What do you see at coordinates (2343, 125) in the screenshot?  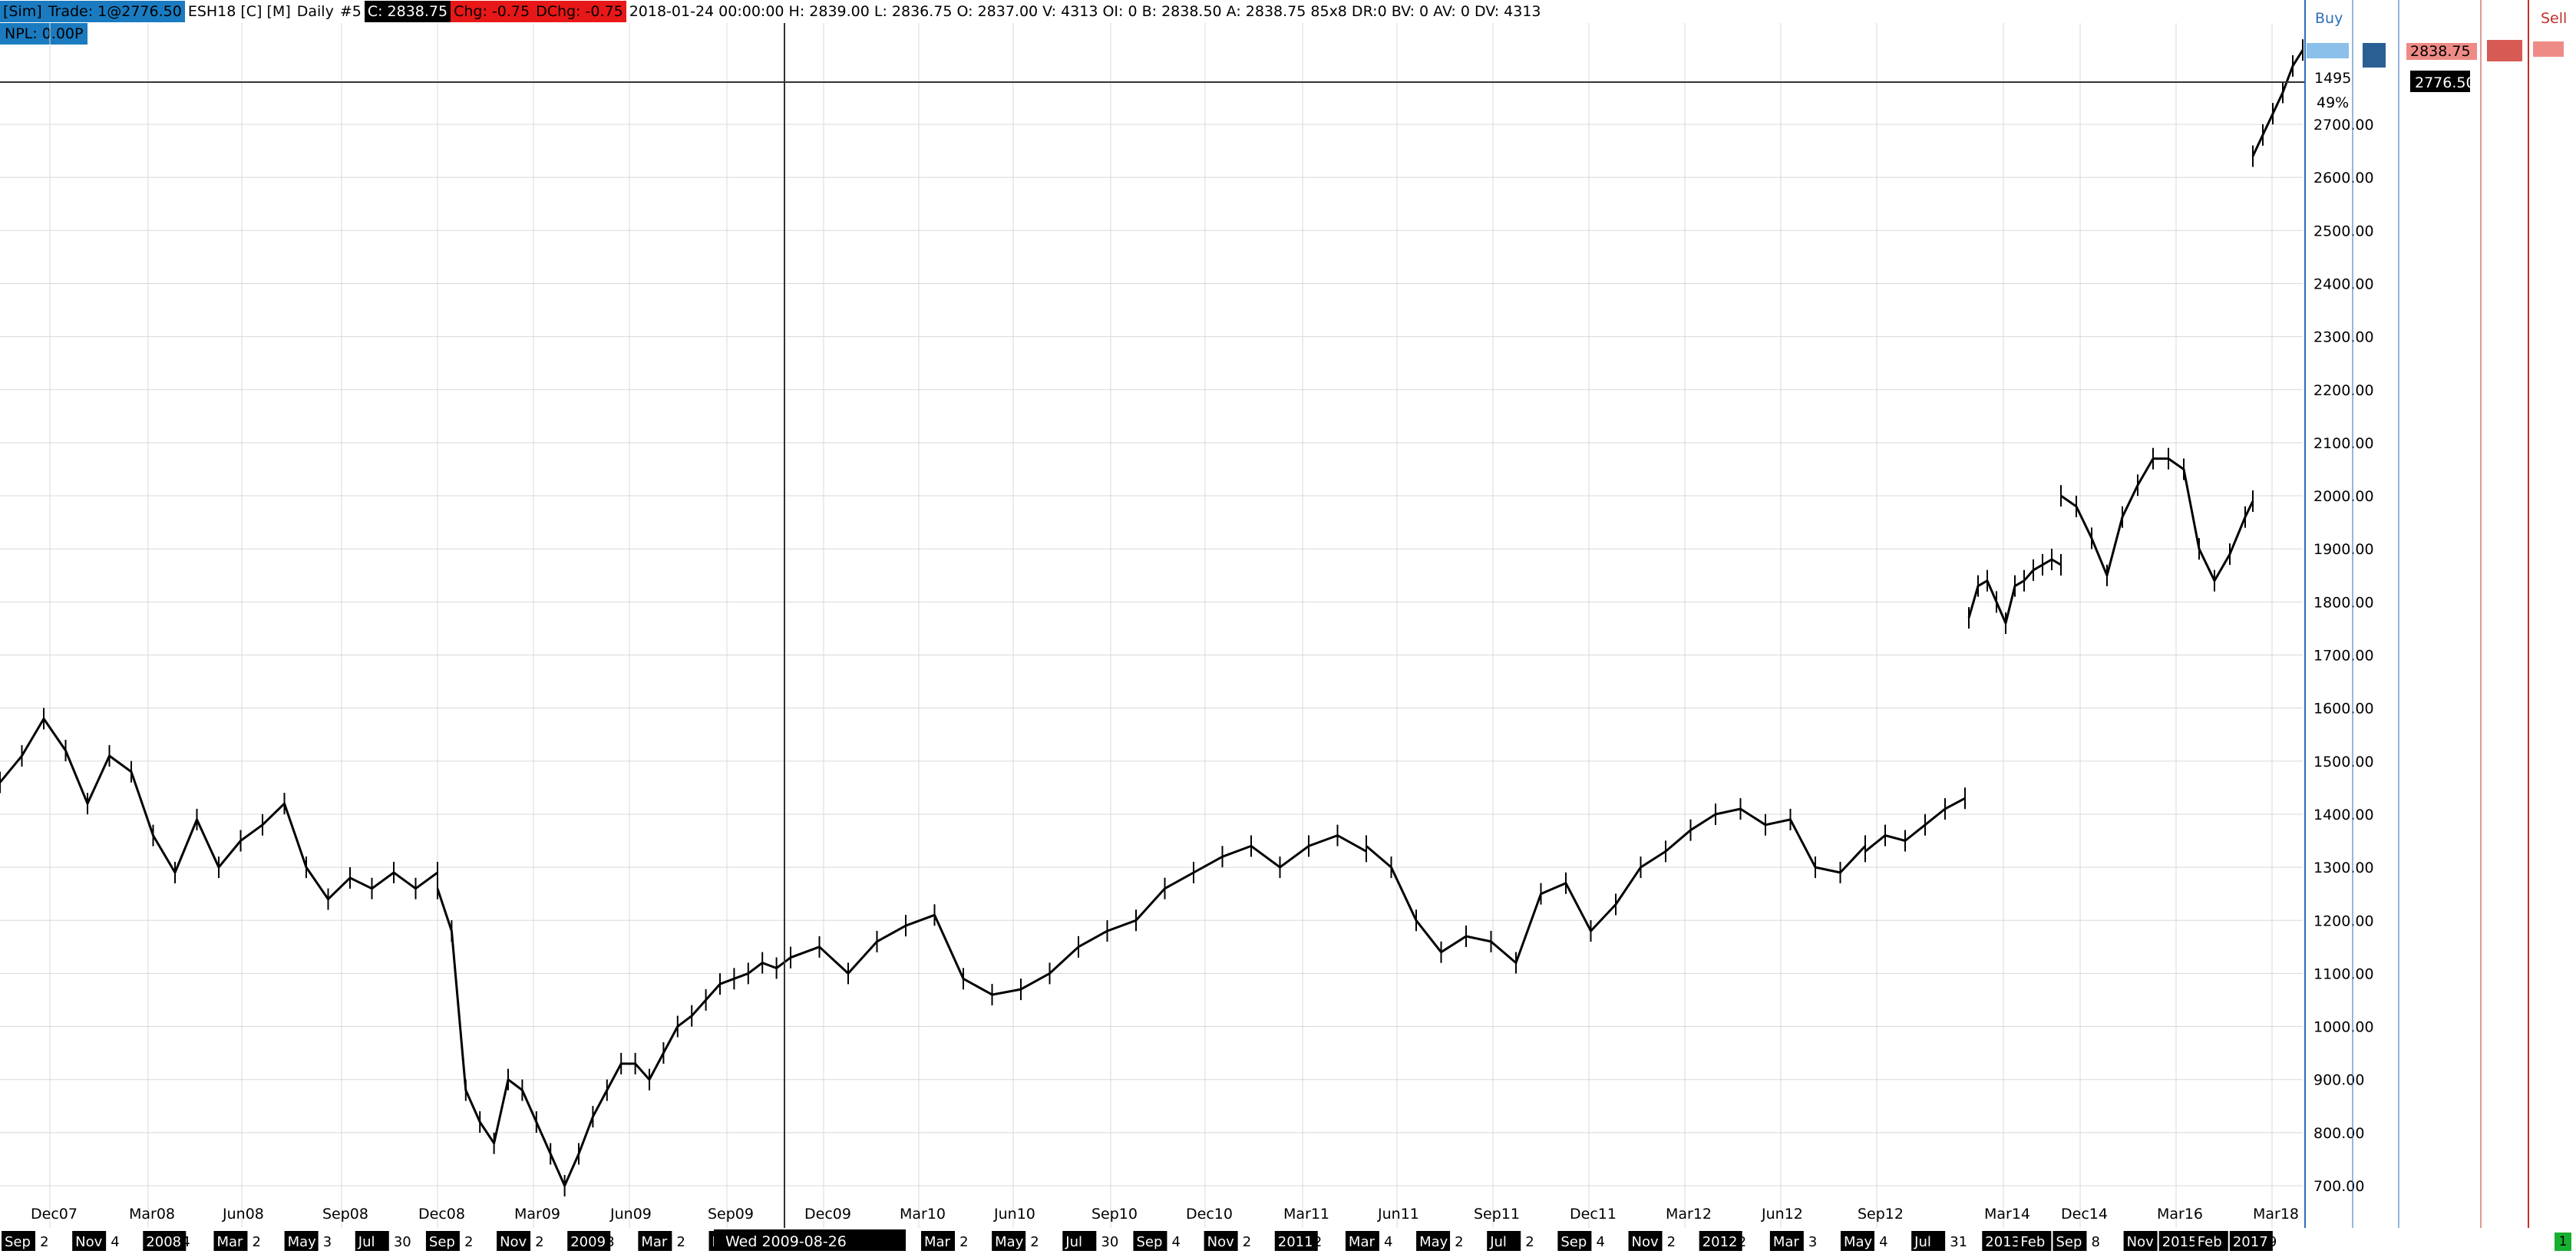 I see `price-tick-label: 2700.00` at bounding box center [2343, 125].